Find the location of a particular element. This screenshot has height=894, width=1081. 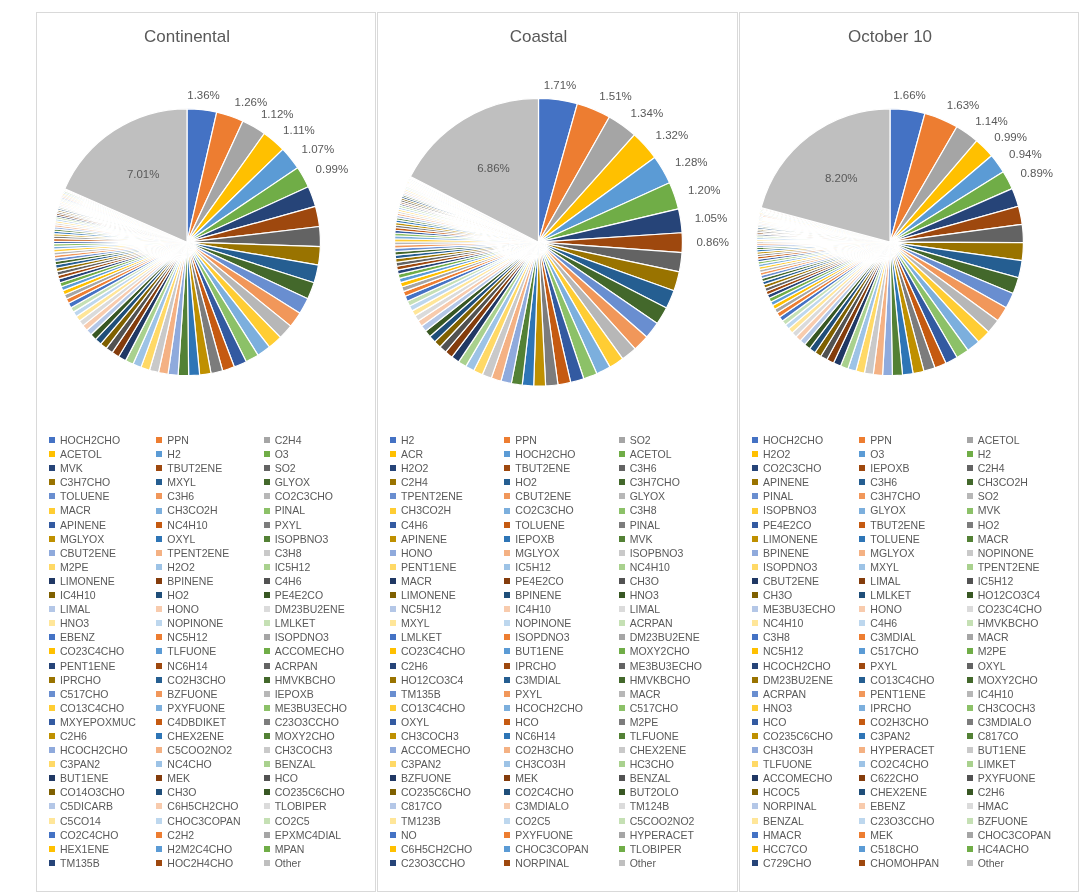

legend-label: CHOMOHPAN is located at coordinates (904, 862).